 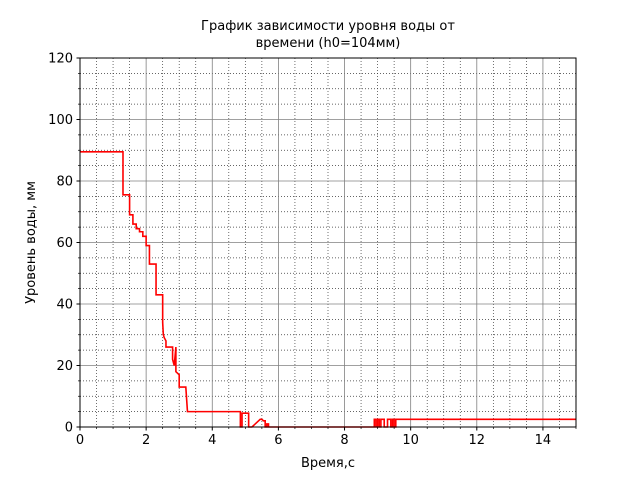 What do you see at coordinates (64, 182) in the screenshot?
I see `y-tick-label: 80` at bounding box center [64, 182].